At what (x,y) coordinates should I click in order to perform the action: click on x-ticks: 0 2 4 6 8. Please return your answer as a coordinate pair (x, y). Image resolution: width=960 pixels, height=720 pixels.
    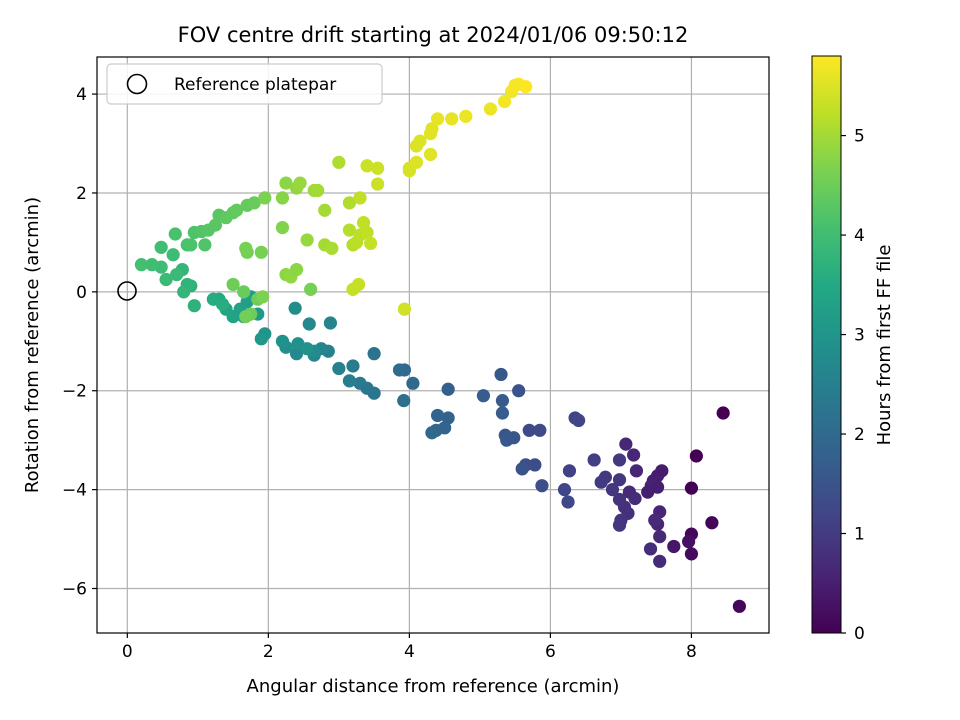
    Looking at the image, I should click on (409, 647).